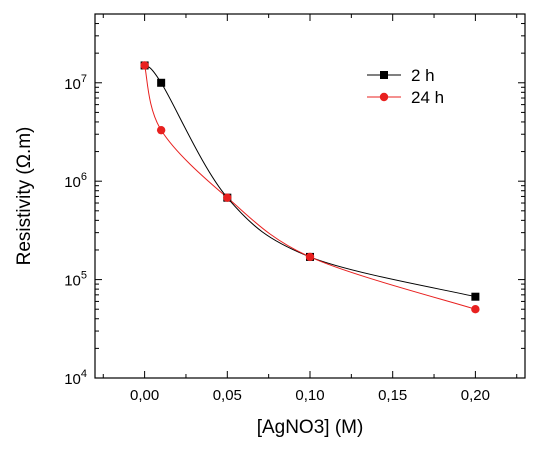 The image size is (550, 453). What do you see at coordinates (144, 395) in the screenshot?
I see `x-tick-label: 0,00` at bounding box center [144, 395].